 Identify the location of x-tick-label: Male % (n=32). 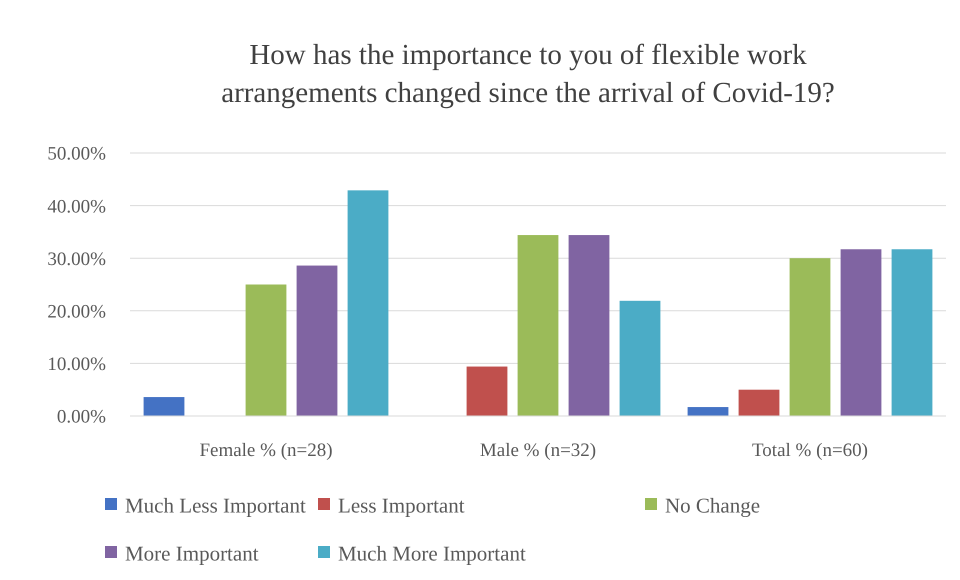
(538, 450).